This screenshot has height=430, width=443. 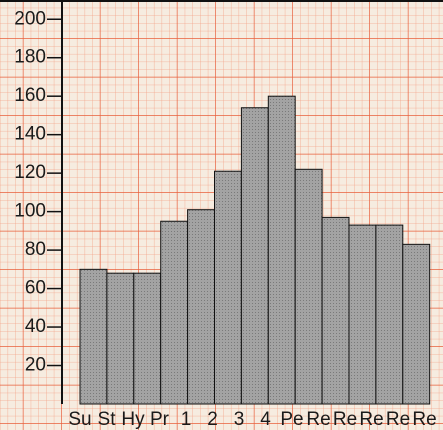 What do you see at coordinates (265, 419) in the screenshot?
I see `x-tick-label: 4` at bounding box center [265, 419].